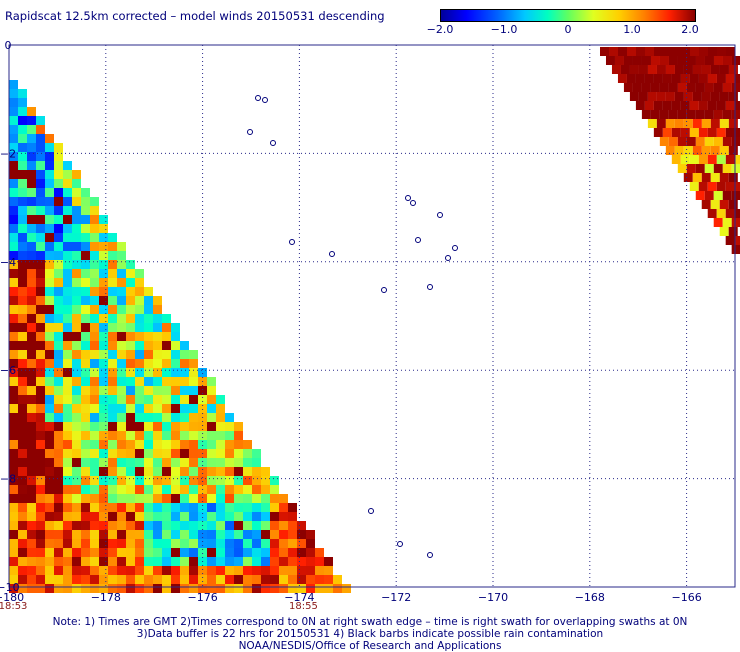 The image size is (740, 652). Describe the element at coordinates (12, 597) in the screenshot. I see `longitude-tick-label: −180` at that location.